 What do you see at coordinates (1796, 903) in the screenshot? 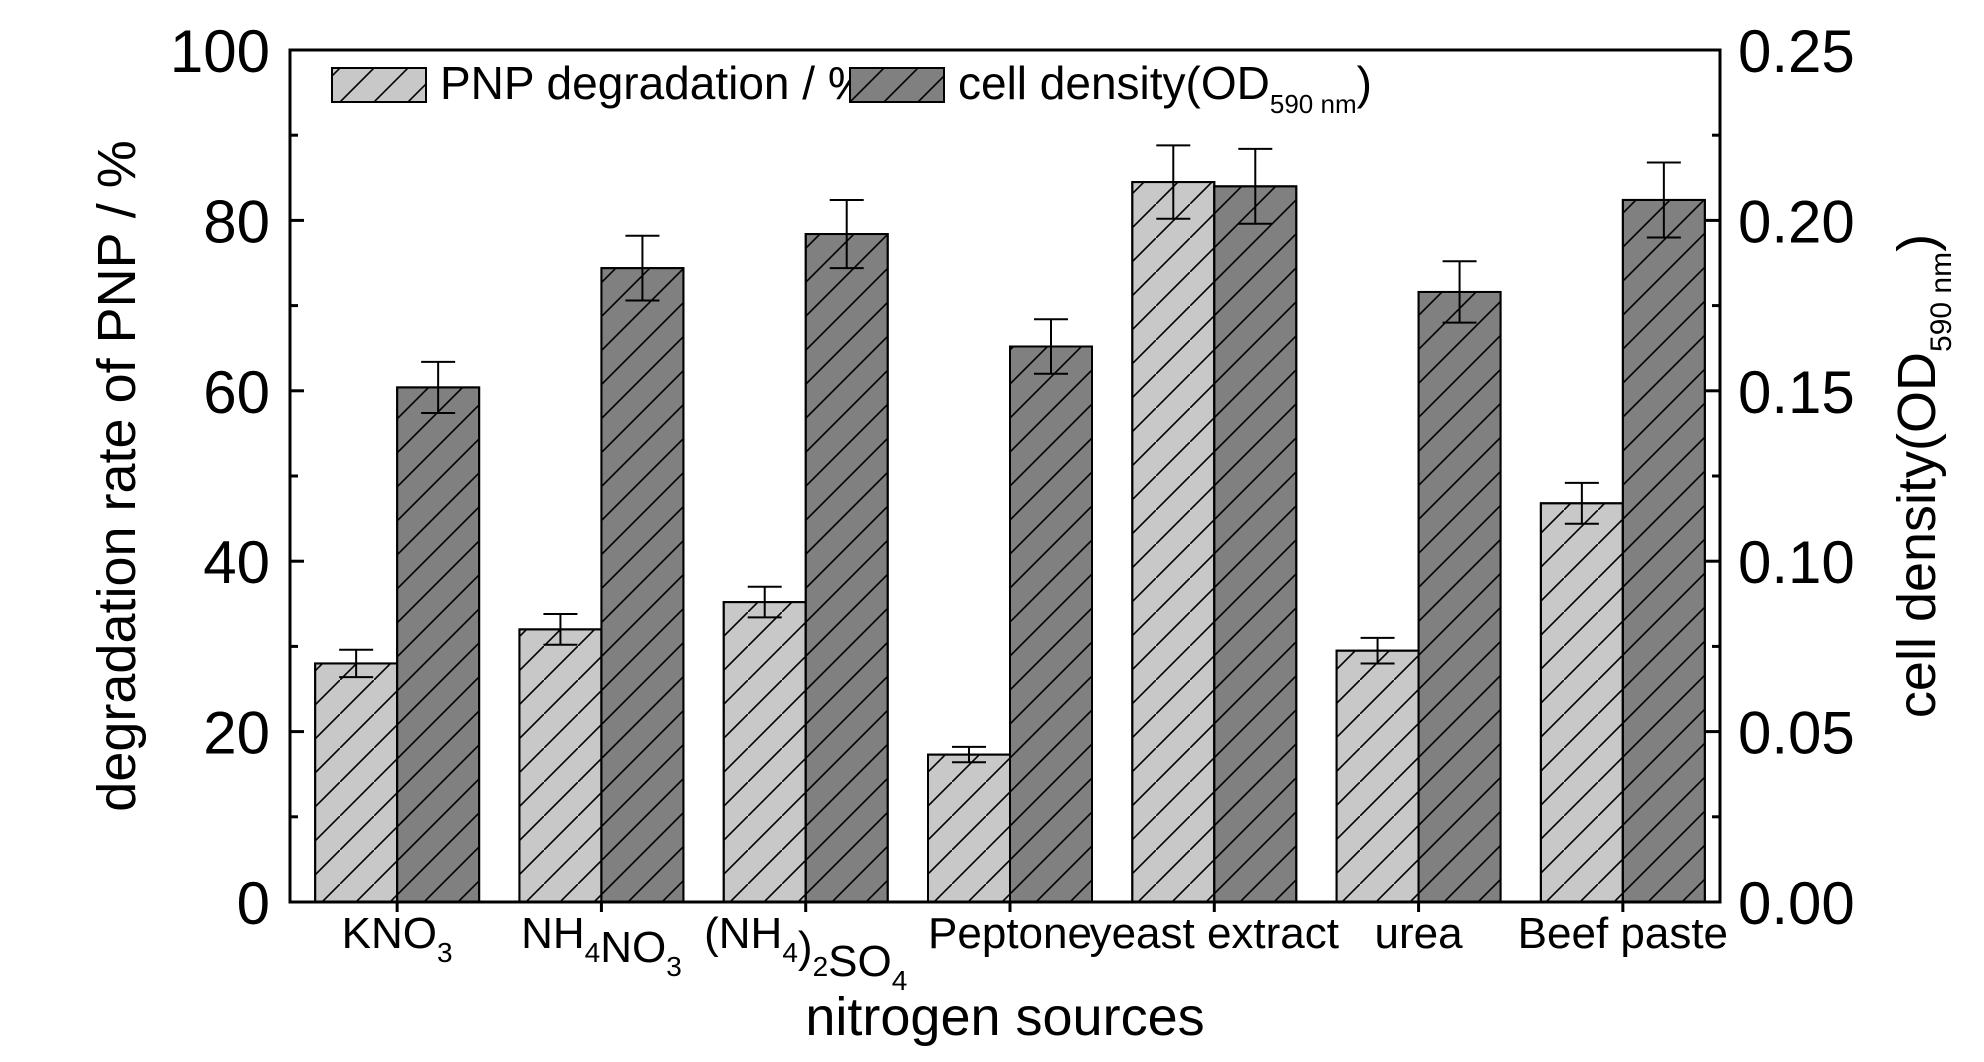
I see `right-tick-label-0: 0.00` at bounding box center [1796, 903].